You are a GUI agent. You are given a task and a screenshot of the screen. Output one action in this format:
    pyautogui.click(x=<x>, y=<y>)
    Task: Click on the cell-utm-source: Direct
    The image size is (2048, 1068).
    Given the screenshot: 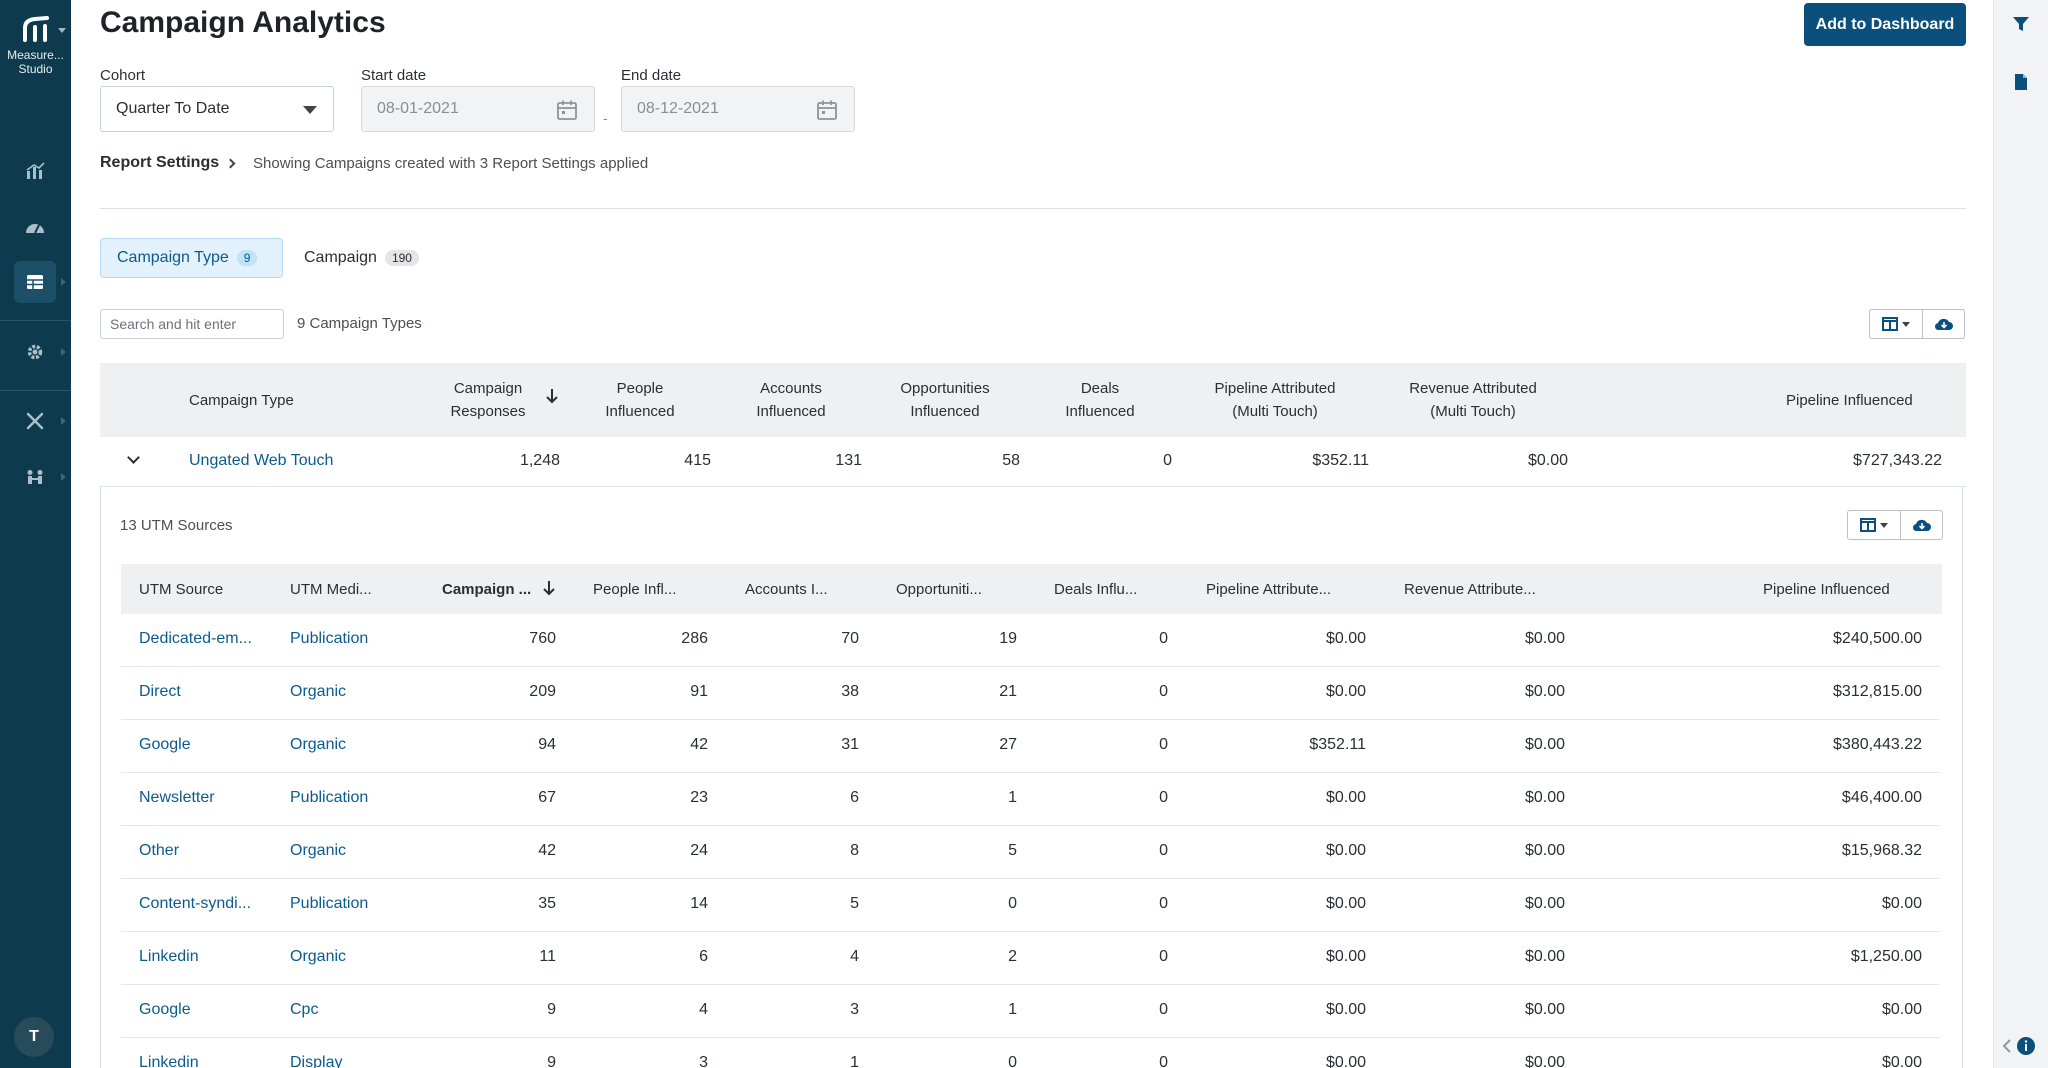 What is the action you would take?
    pyautogui.click(x=160, y=691)
    